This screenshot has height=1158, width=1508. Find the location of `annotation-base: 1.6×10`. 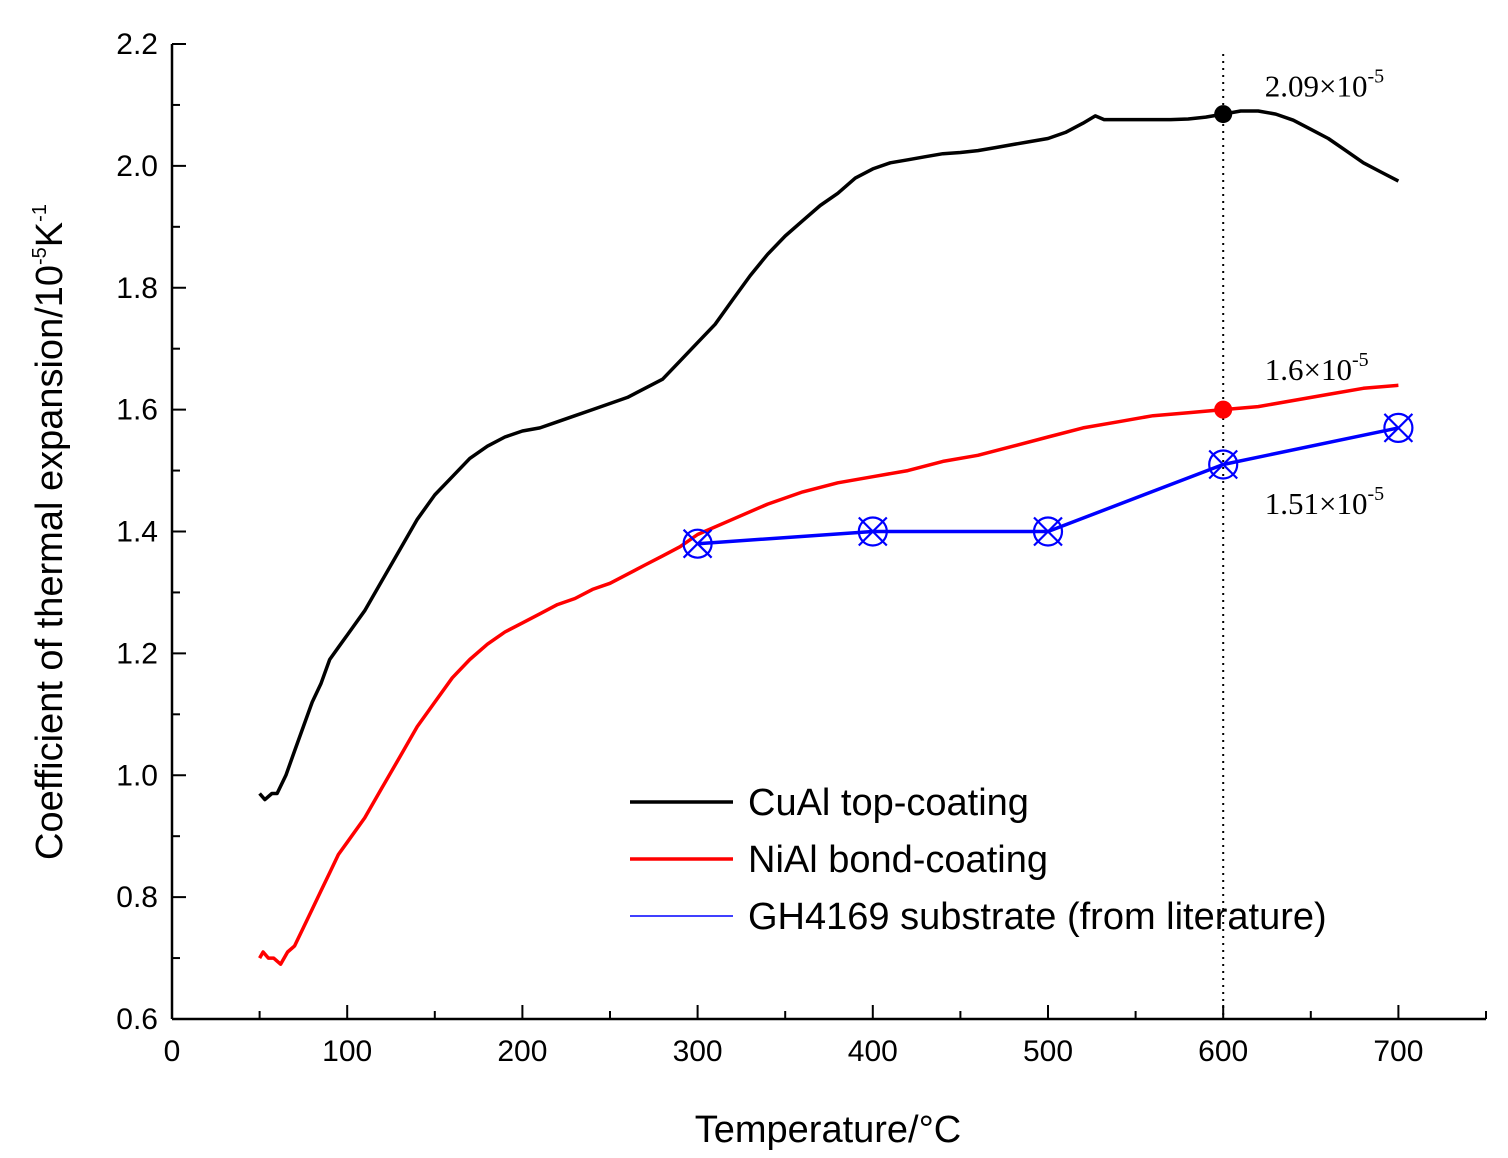

annotation-base: 1.6×10 is located at coordinates (1308, 369).